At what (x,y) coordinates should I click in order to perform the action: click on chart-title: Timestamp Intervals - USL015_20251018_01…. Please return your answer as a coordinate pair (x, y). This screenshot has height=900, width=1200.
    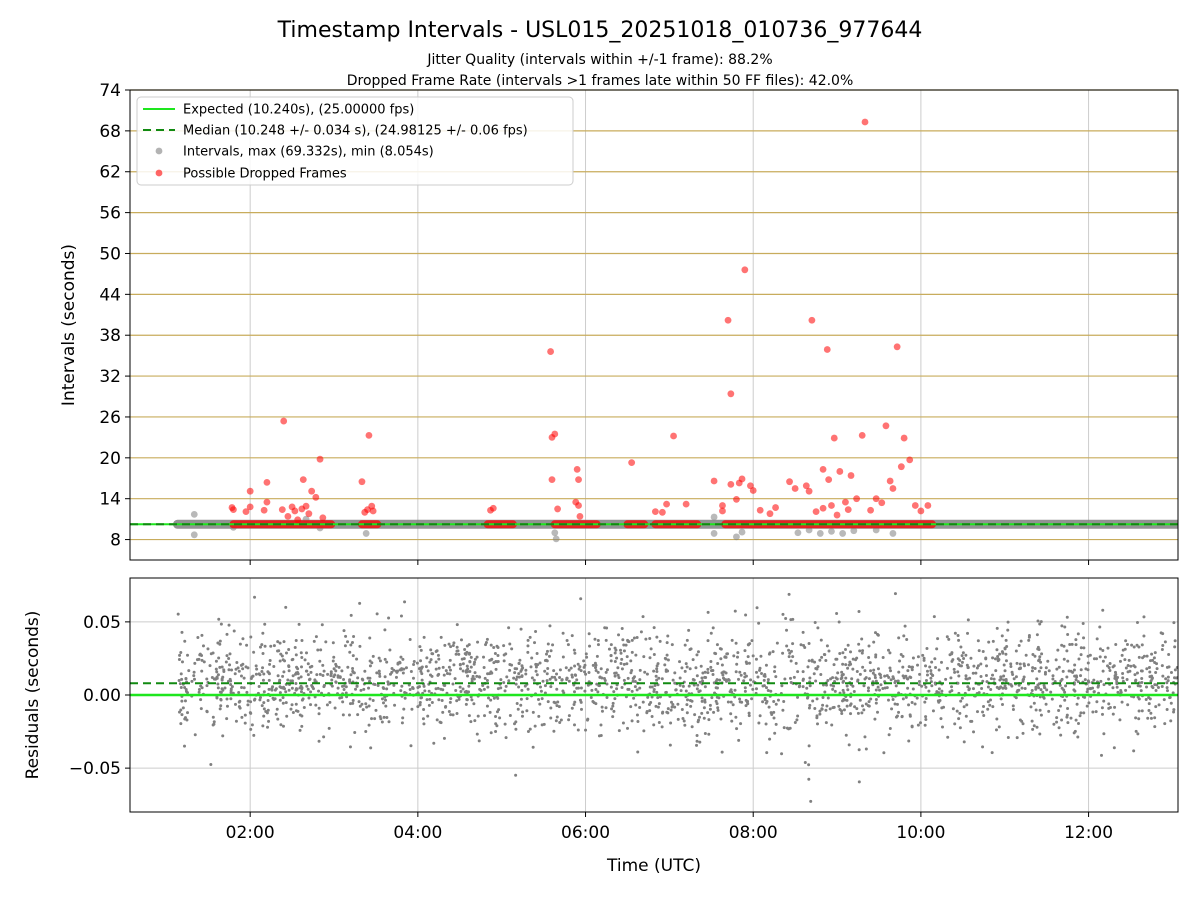
    Looking at the image, I should click on (600, 30).